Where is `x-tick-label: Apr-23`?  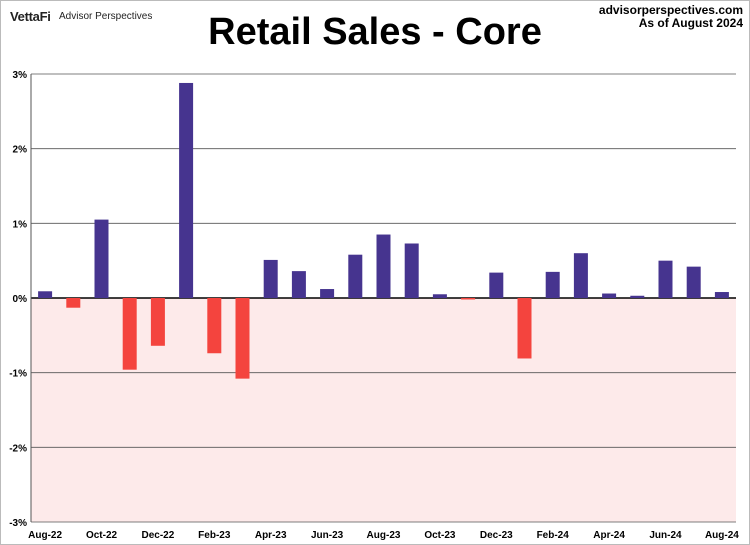 x-tick-label: Apr-23 is located at coordinates (271, 535).